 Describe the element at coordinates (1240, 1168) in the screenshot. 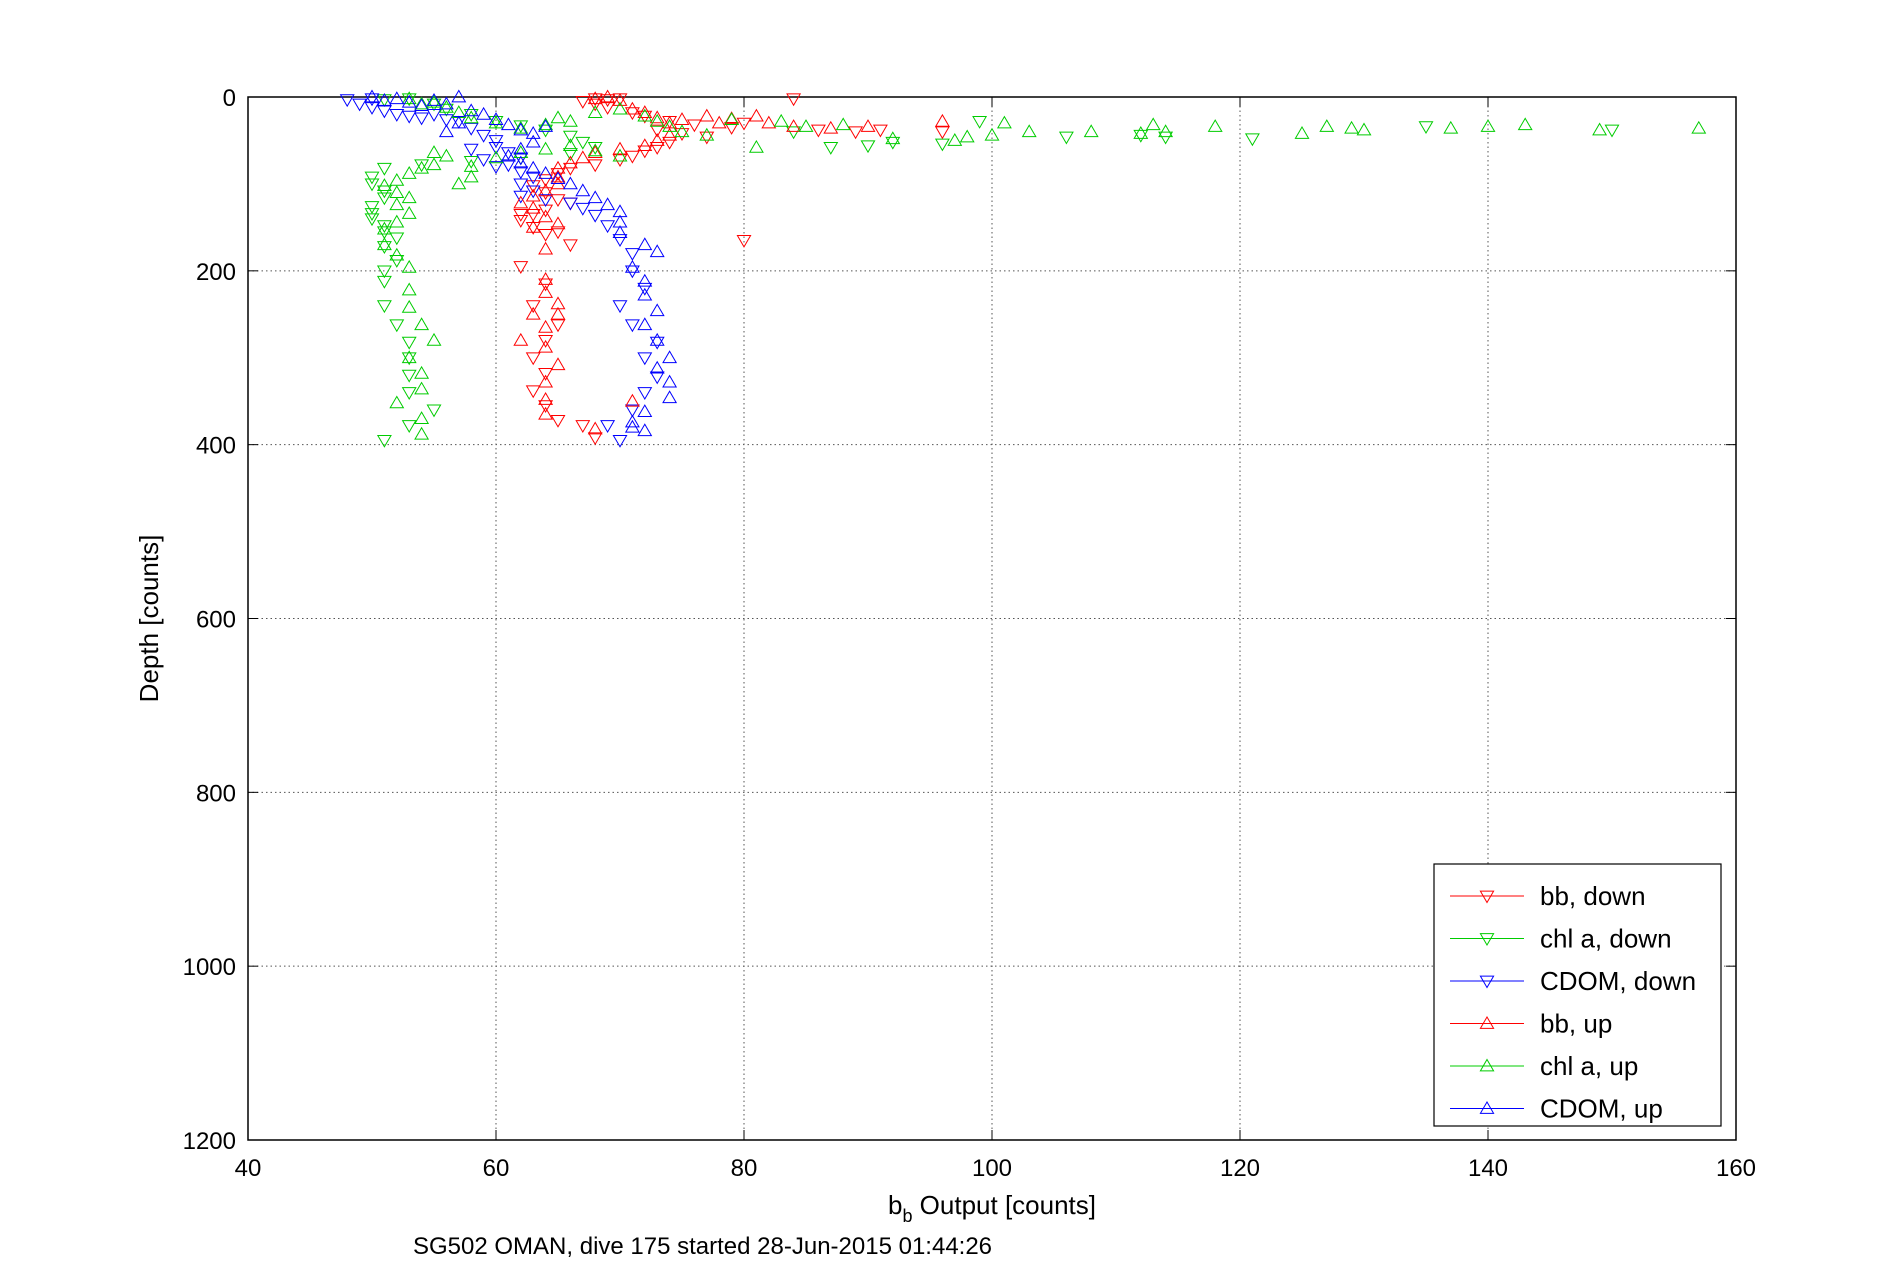

I see `x-tick-label: 120` at that location.